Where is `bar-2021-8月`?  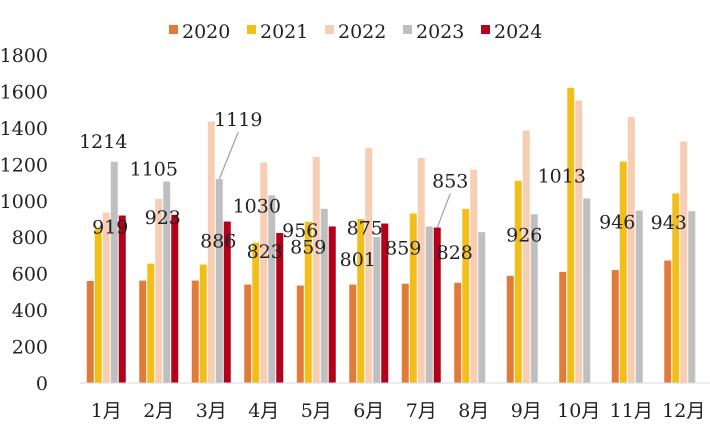 bar-2021-8月 is located at coordinates (466, 295).